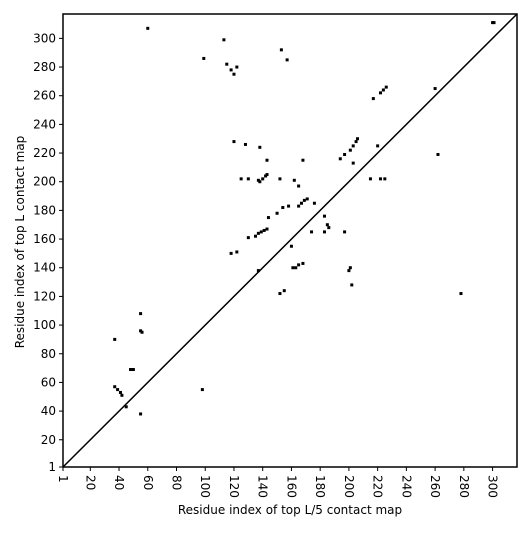  I want to click on y-tick-label: 180, so click(44, 210).